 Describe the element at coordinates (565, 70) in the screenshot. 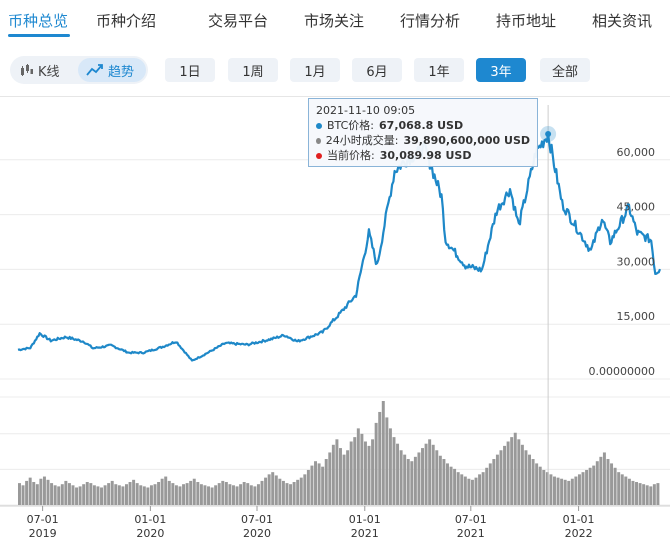

I see `range-all-button: 全部` at that location.